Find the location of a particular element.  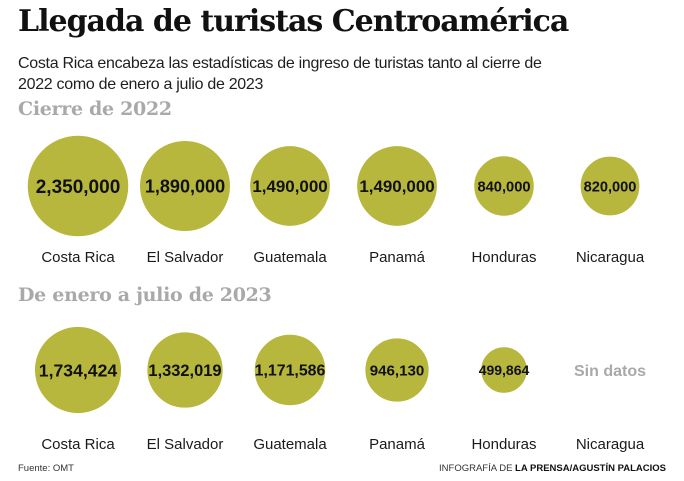

bubble-value-label: 946,130 is located at coordinates (397, 370).